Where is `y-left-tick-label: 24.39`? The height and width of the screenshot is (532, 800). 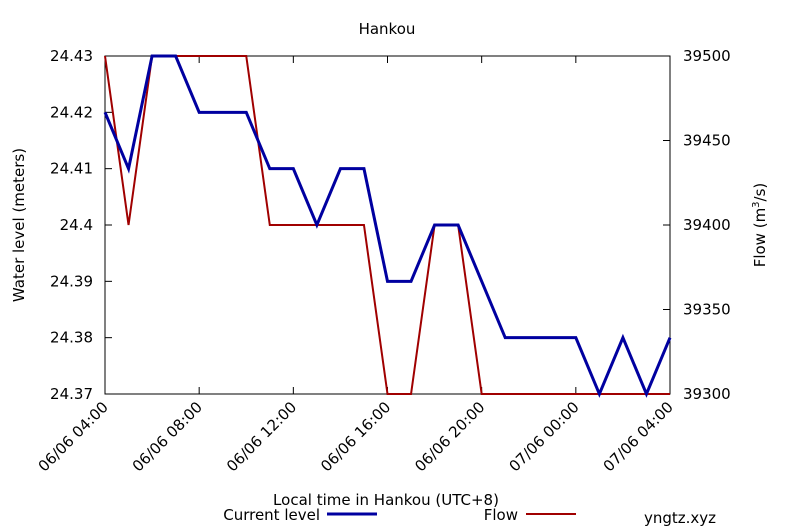 y-left-tick-label: 24.39 is located at coordinates (71, 281).